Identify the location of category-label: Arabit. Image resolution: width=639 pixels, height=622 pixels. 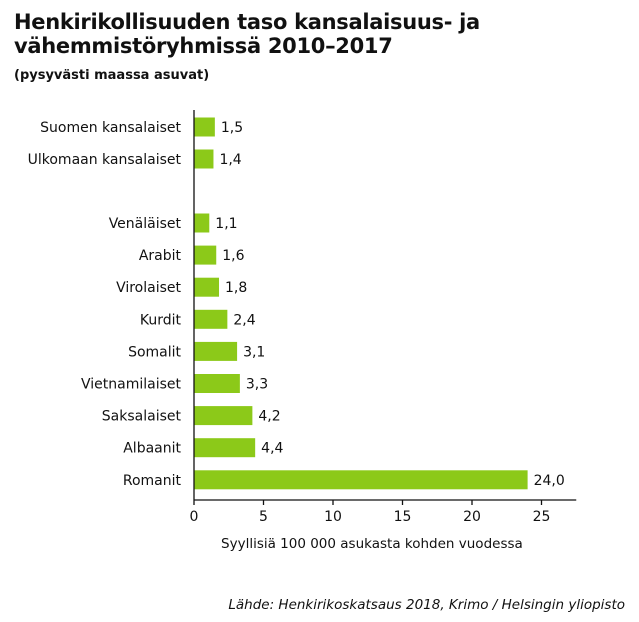
(160, 256).